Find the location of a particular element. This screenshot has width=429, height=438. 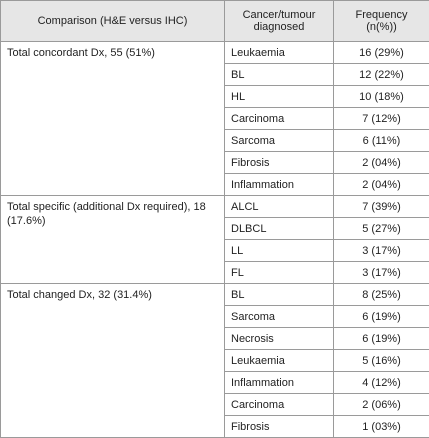

diagnosis-cell: DLBCL is located at coordinates (279, 229).